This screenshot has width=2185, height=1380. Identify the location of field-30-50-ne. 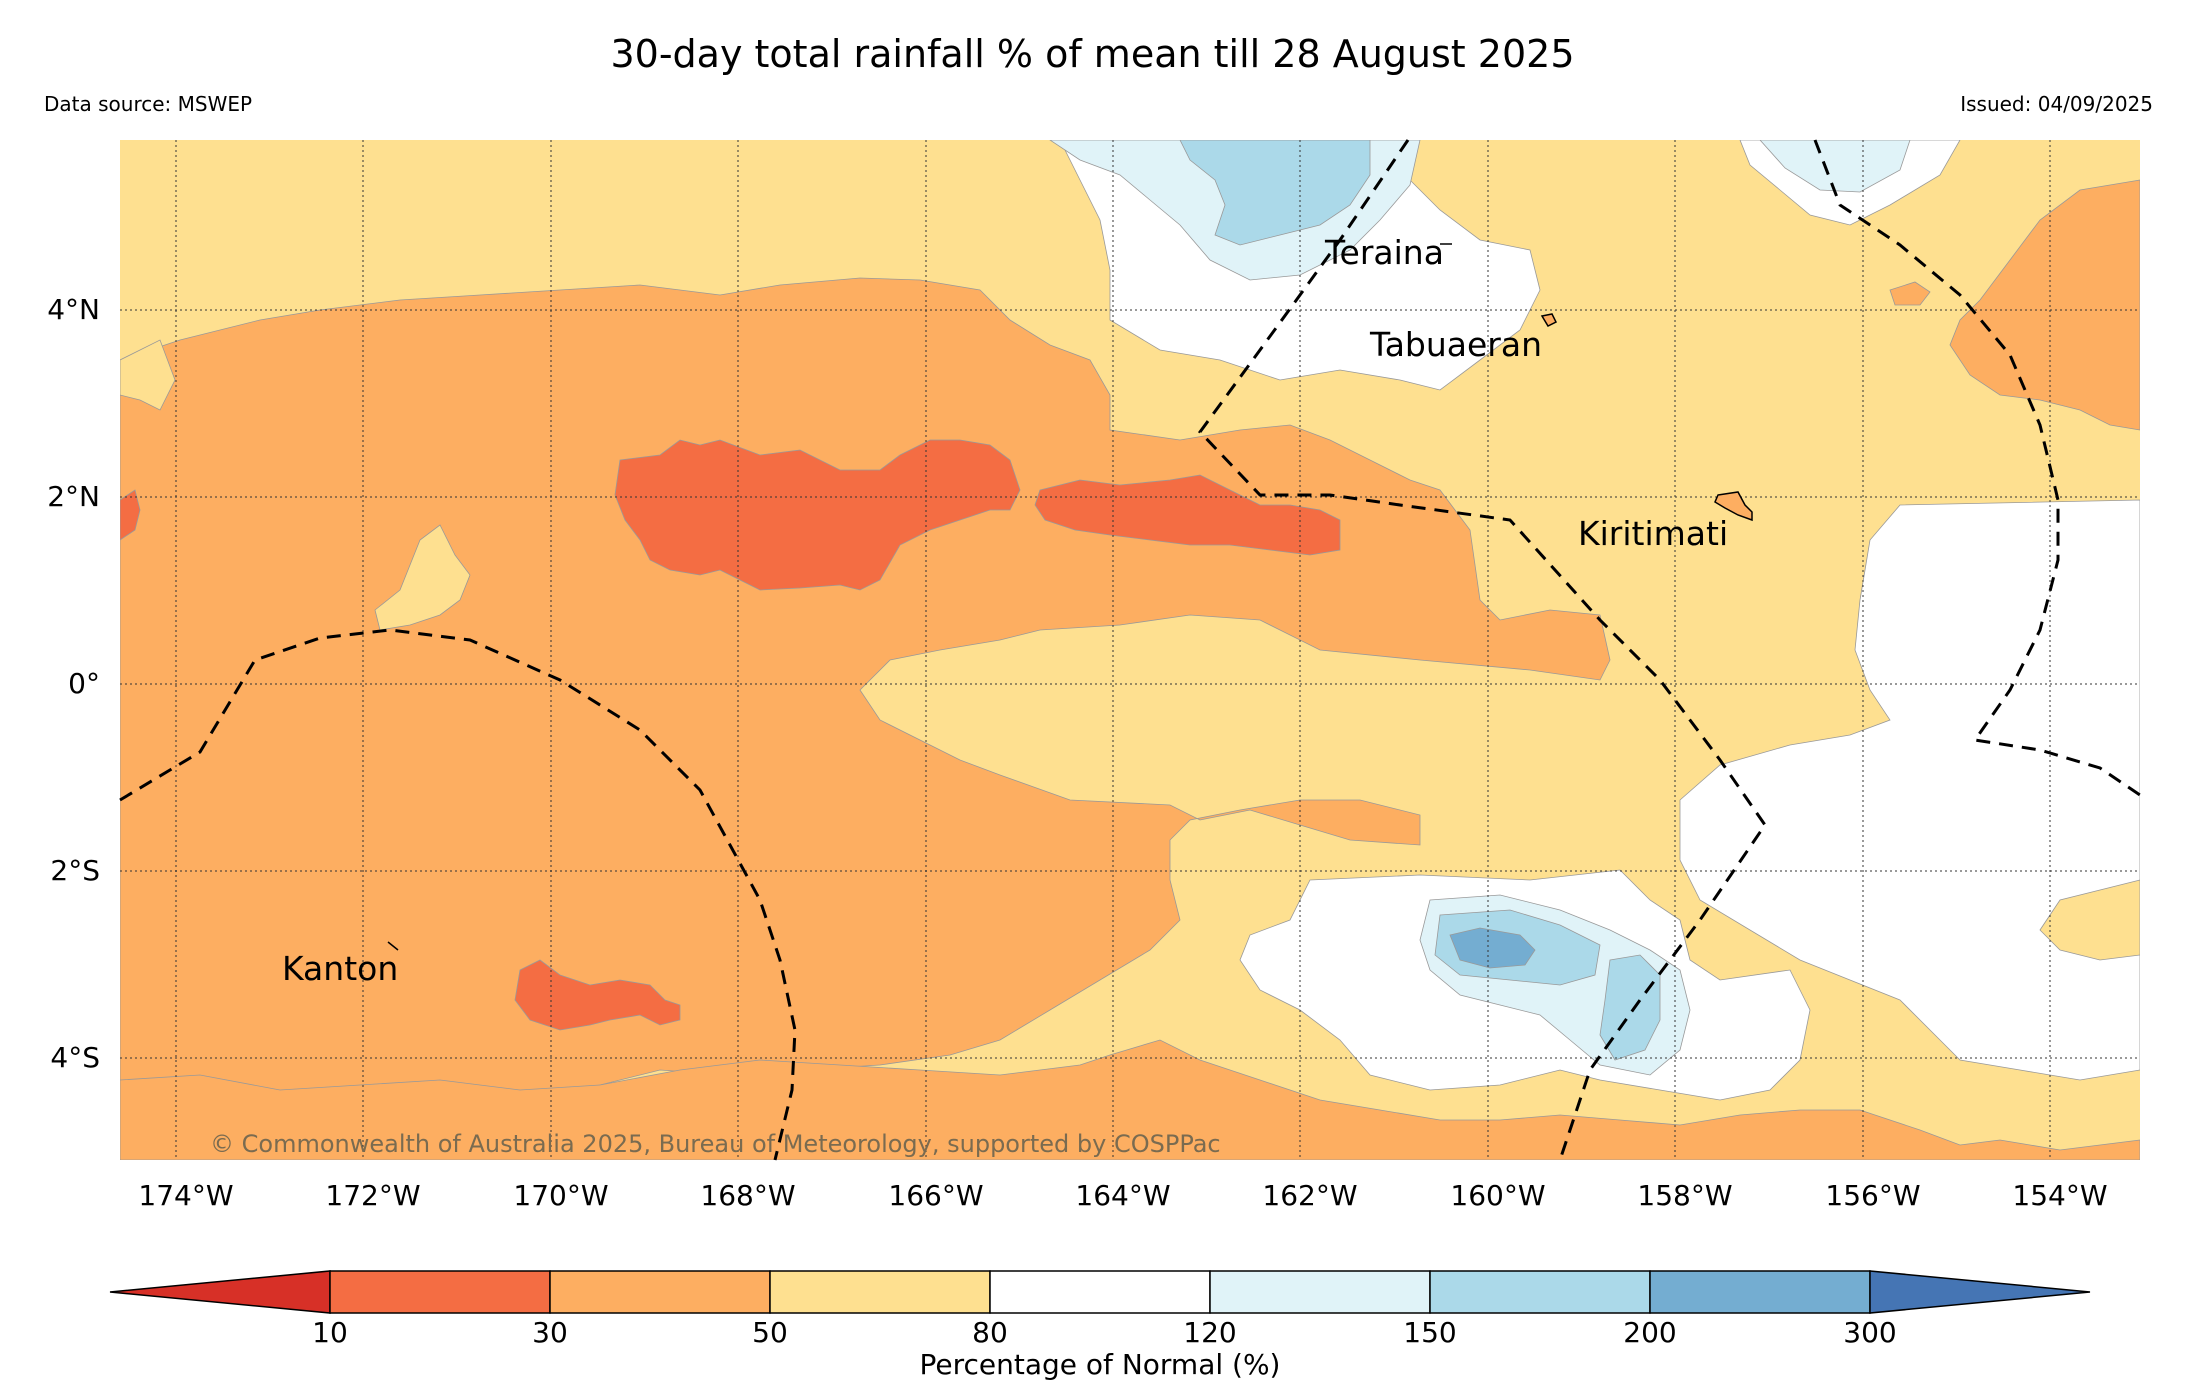
(2044, 305).